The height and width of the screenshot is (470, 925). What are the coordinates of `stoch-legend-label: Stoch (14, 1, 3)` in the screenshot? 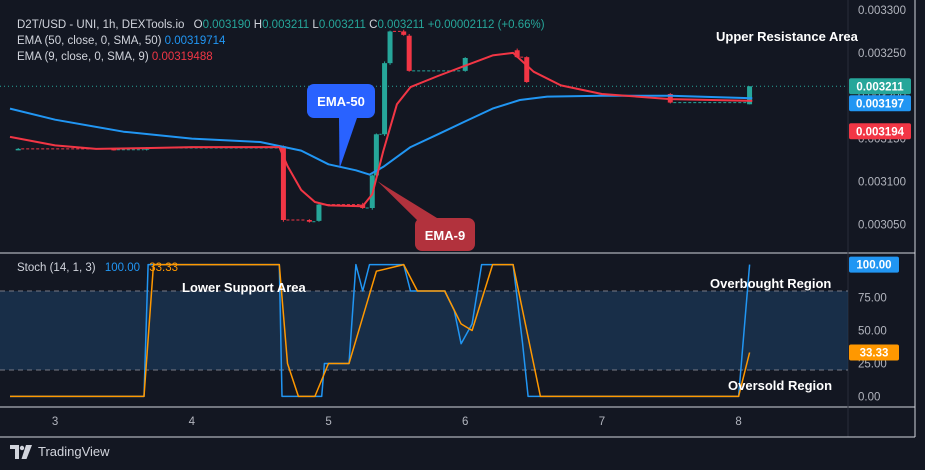 It's located at (56, 268).